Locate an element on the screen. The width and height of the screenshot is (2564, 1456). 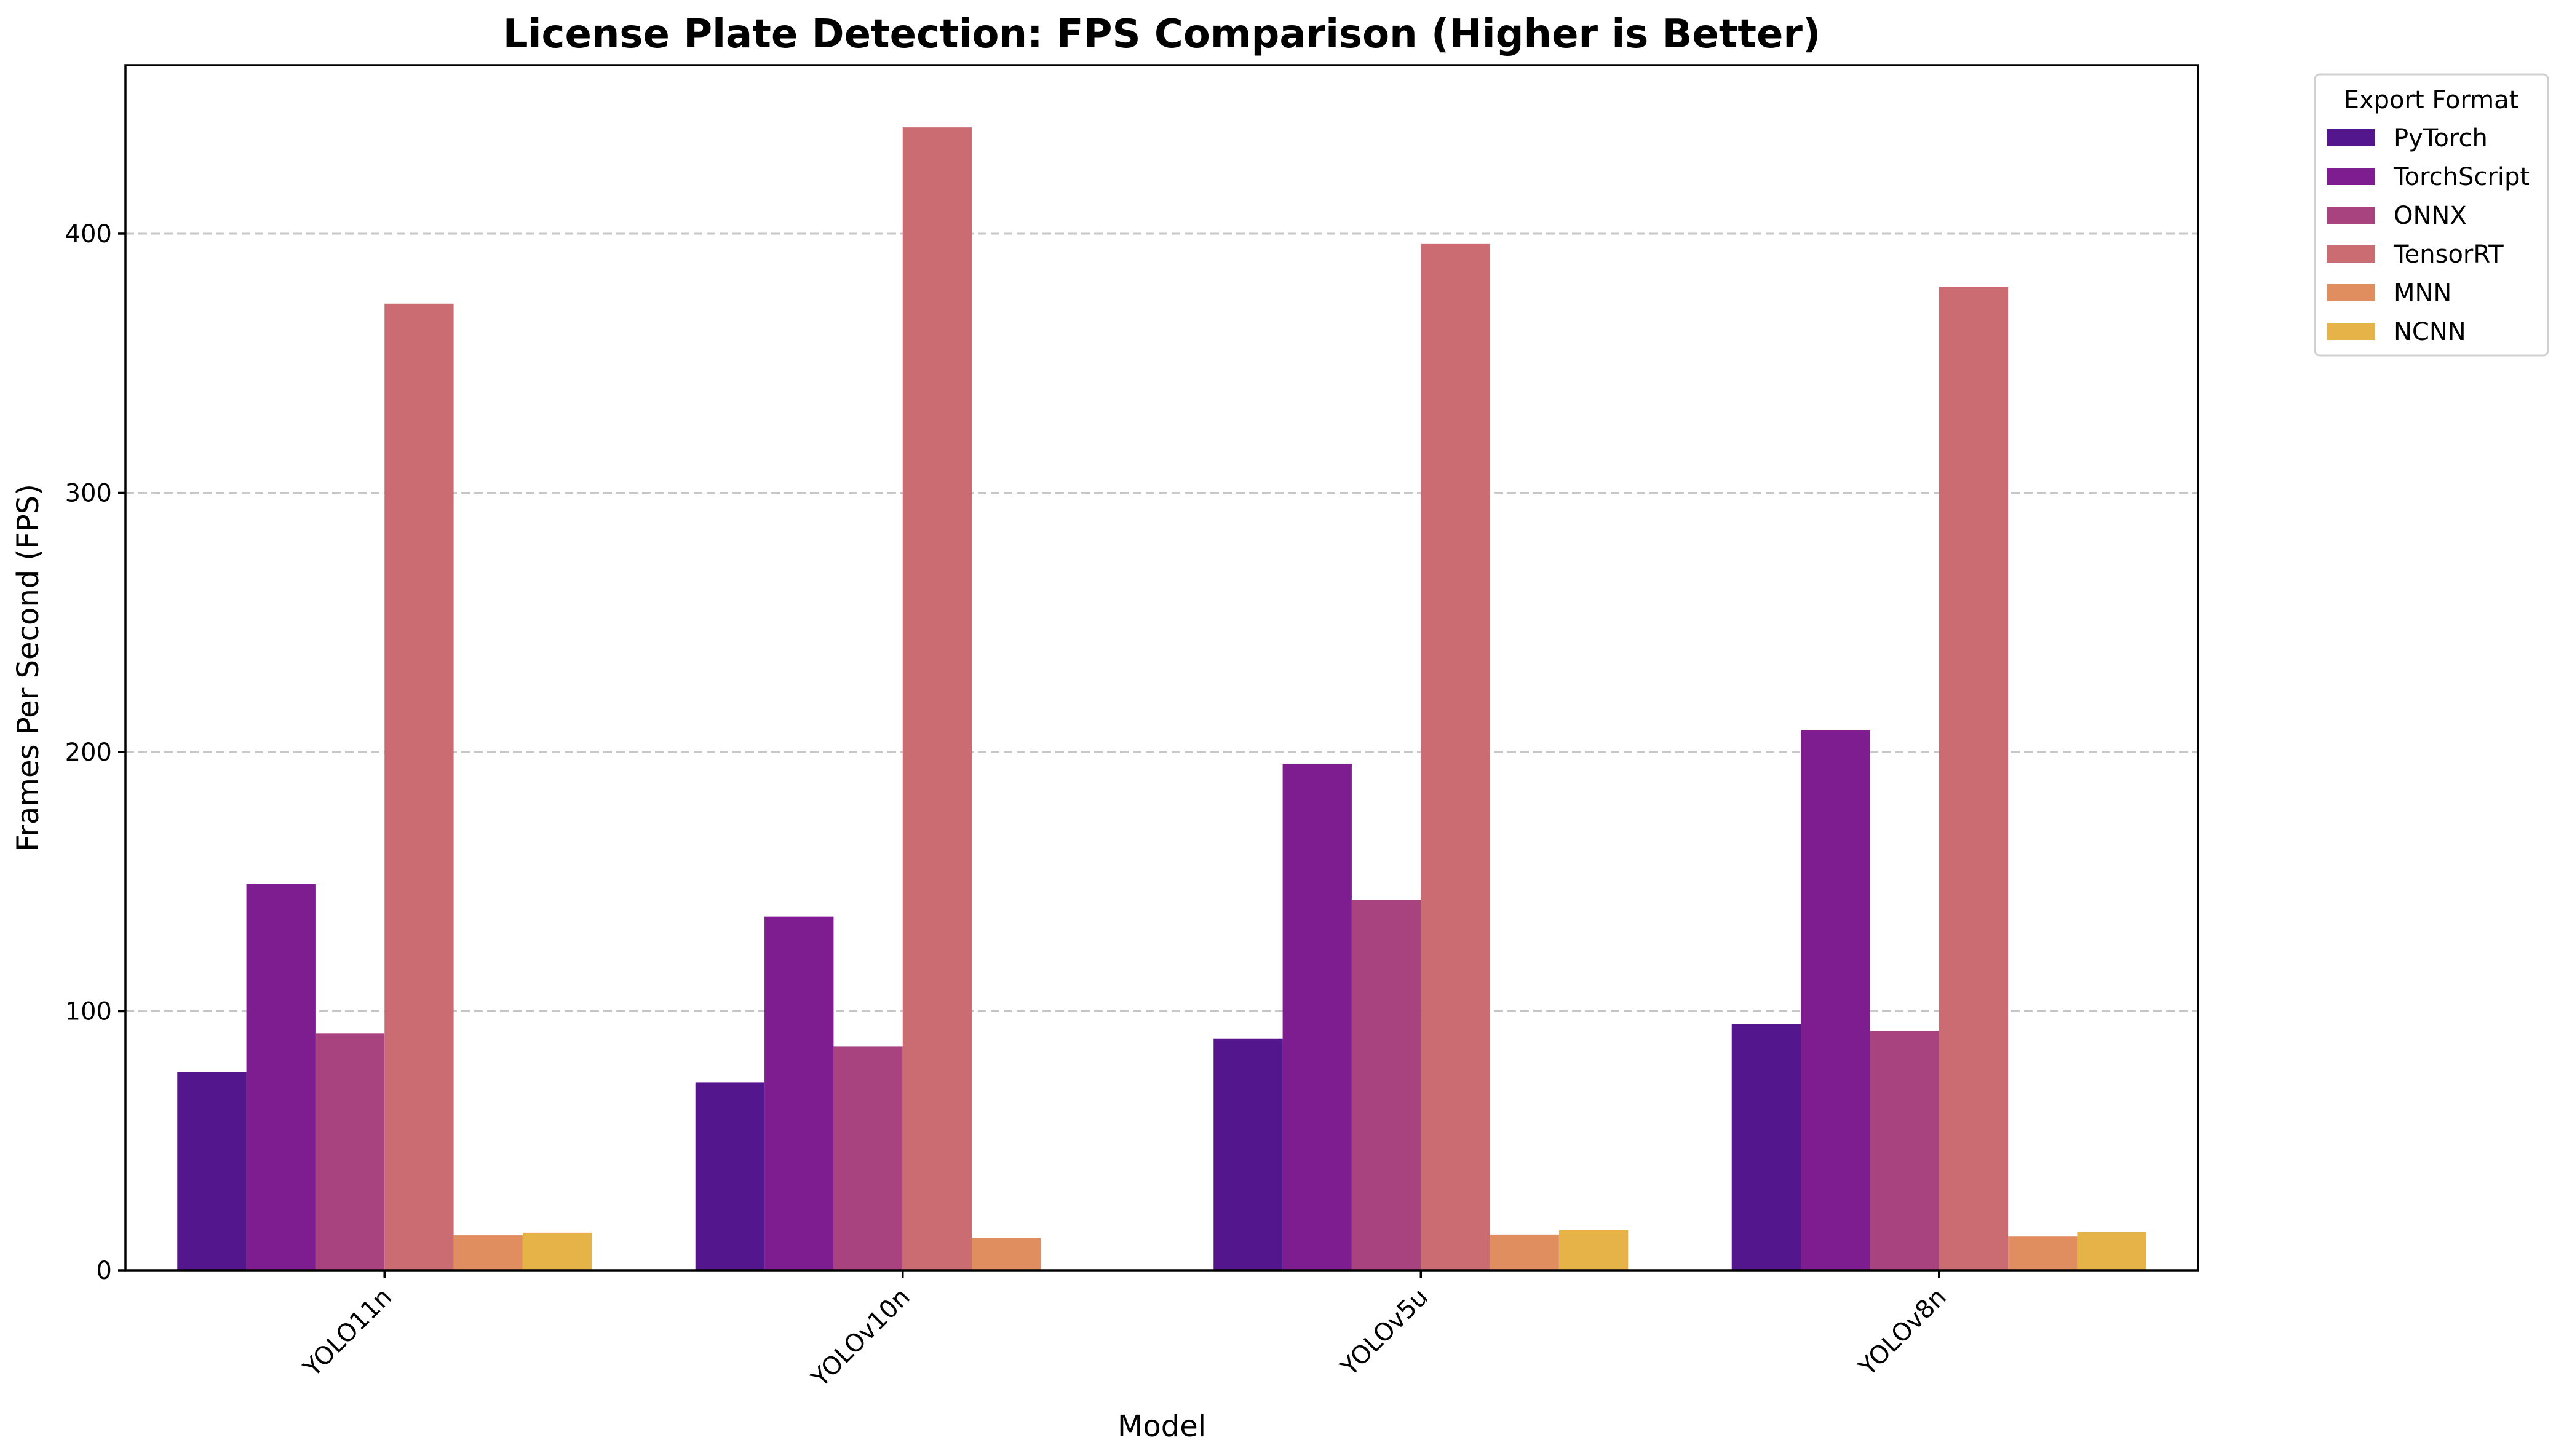
legend-label: PyTorch is located at coordinates (2441, 138).